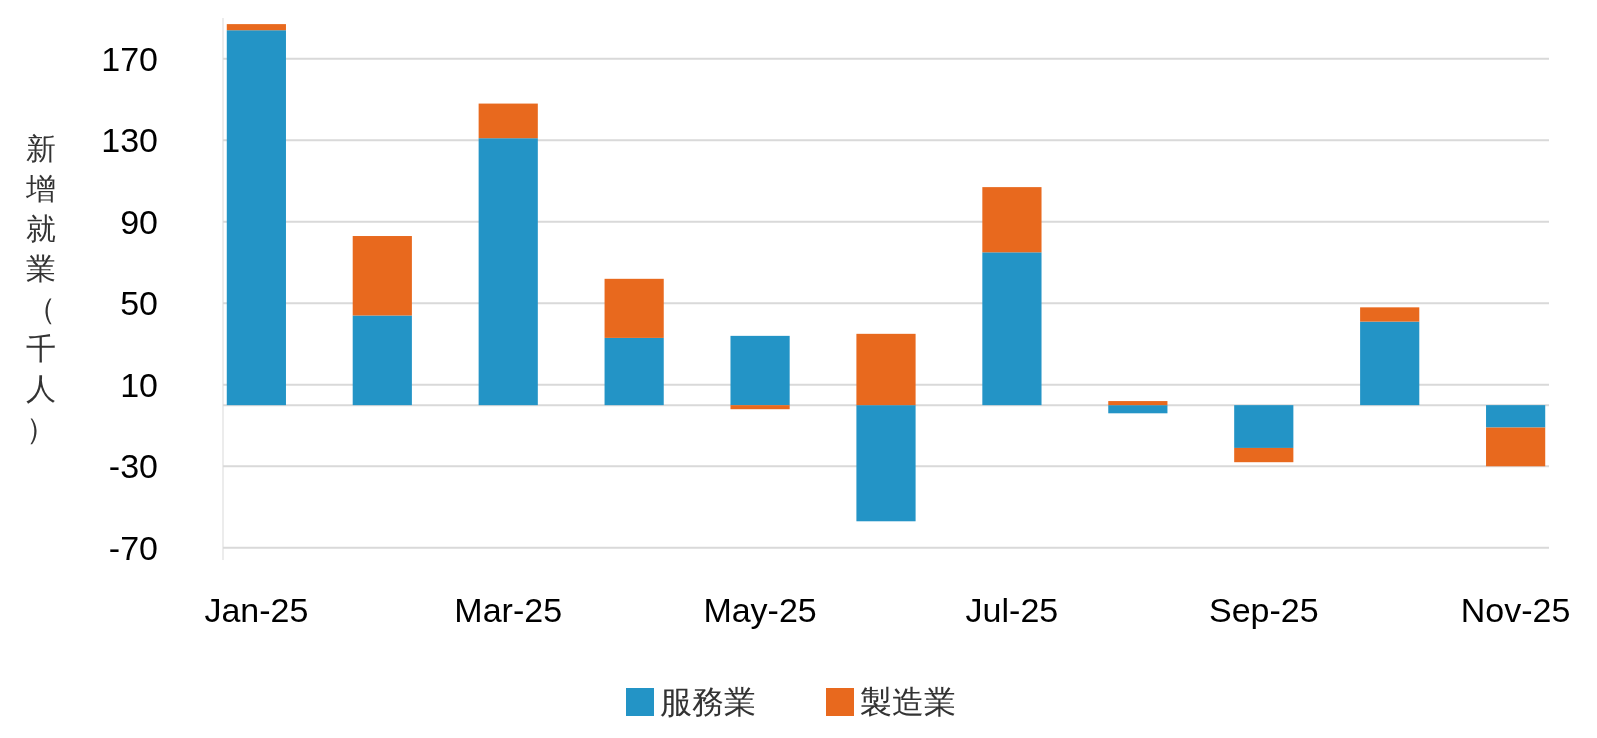 This screenshot has width=1597, height=738. What do you see at coordinates (139, 384) in the screenshot?
I see `y-tick-label: 10` at bounding box center [139, 384].